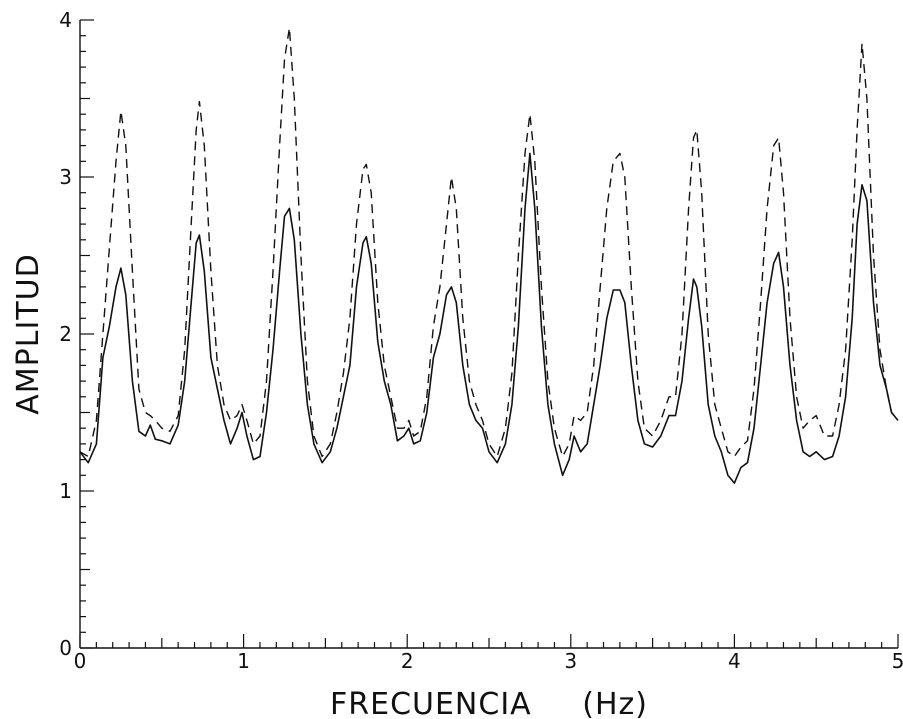  Describe the element at coordinates (897, 661) in the screenshot. I see `x-tick-label: 5` at that location.